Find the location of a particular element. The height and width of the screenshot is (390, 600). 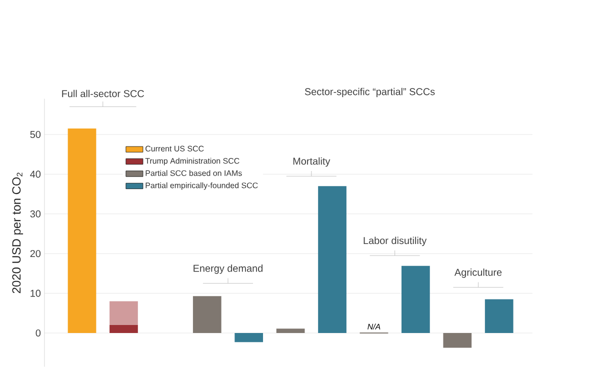

annotation: Energy demand is located at coordinates (228, 269).